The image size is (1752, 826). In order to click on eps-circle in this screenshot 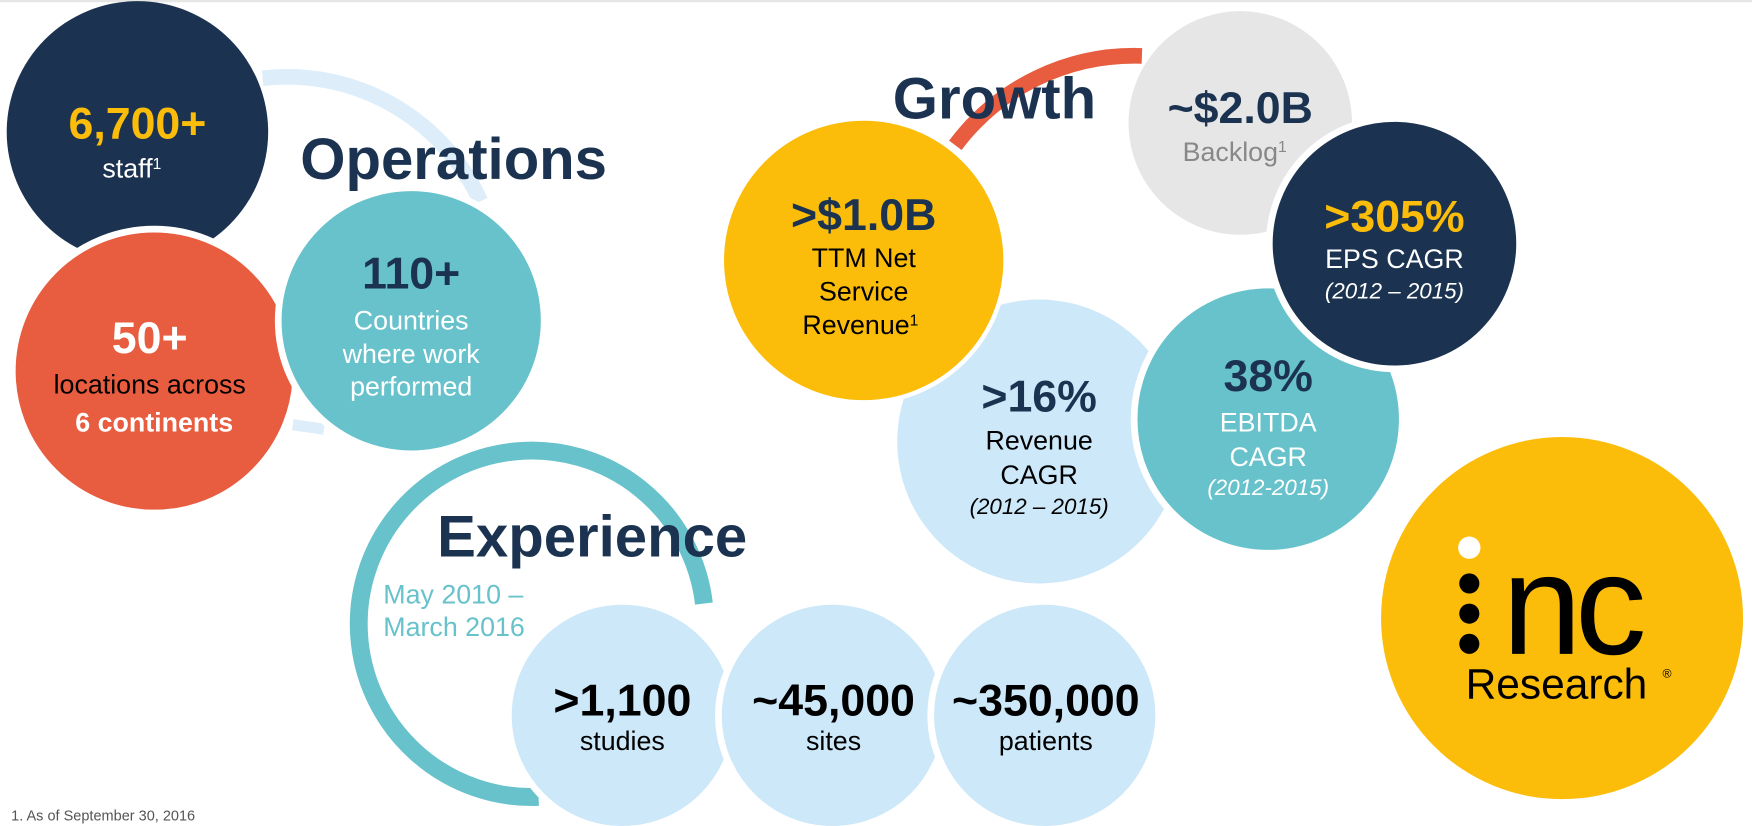, I will do `click(1394, 244)`.